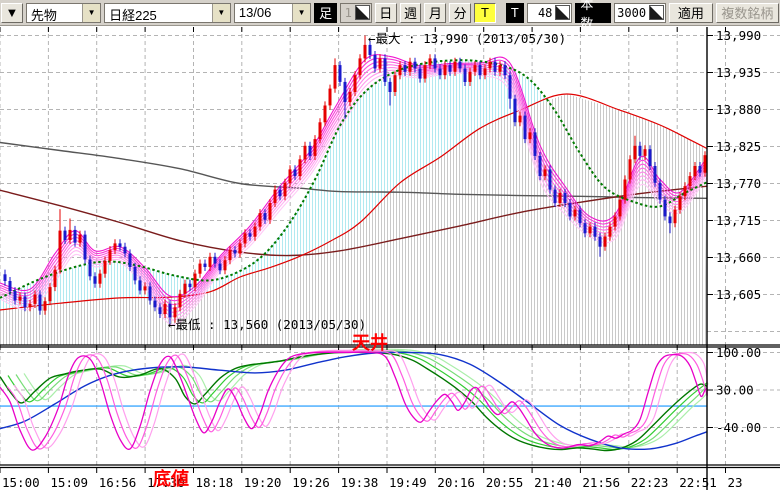  Describe the element at coordinates (272, 12) in the screenshot. I see `contract-month-combobox: 13/06 ▼` at that location.